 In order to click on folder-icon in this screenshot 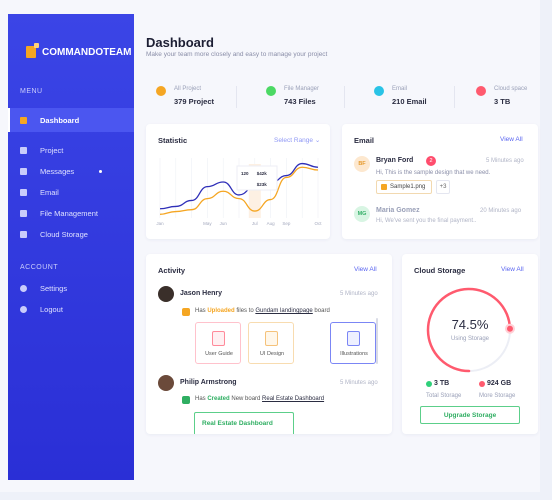, I will do `click(23, 213)`.